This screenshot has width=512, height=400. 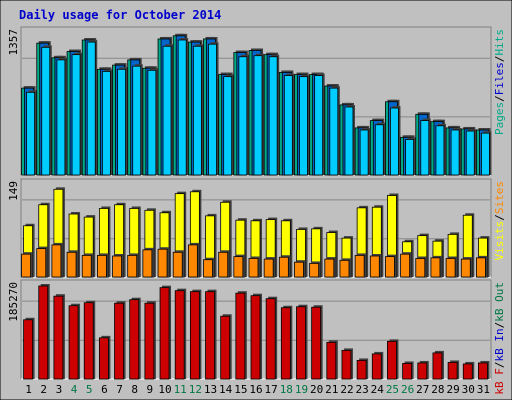 I want to click on x-tick-label: 24, so click(x=378, y=389).